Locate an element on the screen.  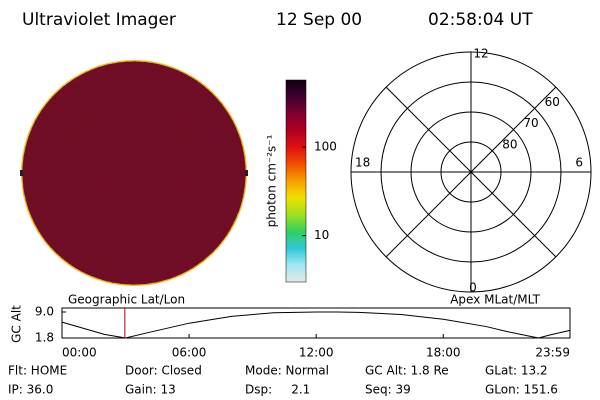
instrument-title: Ultraviolet Imager is located at coordinates (99, 20).